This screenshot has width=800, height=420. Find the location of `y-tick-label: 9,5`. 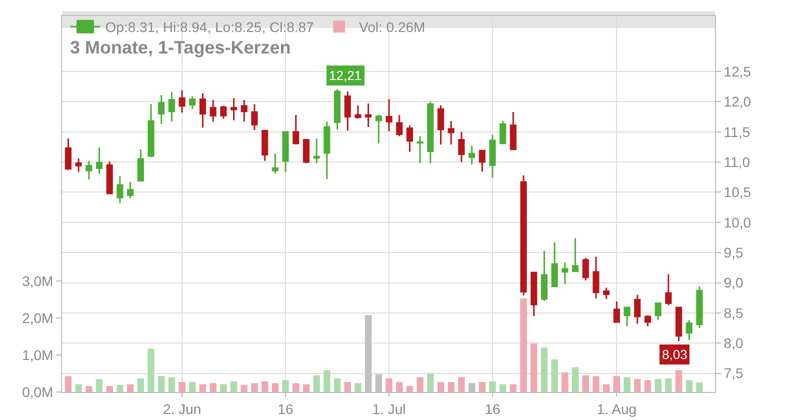

y-tick-label: 9,5 is located at coordinates (734, 252).